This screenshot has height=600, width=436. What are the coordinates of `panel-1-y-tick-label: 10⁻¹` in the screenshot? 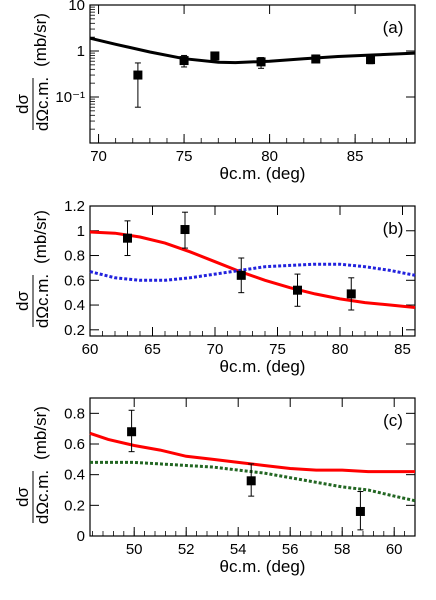 It's located at (70, 97).